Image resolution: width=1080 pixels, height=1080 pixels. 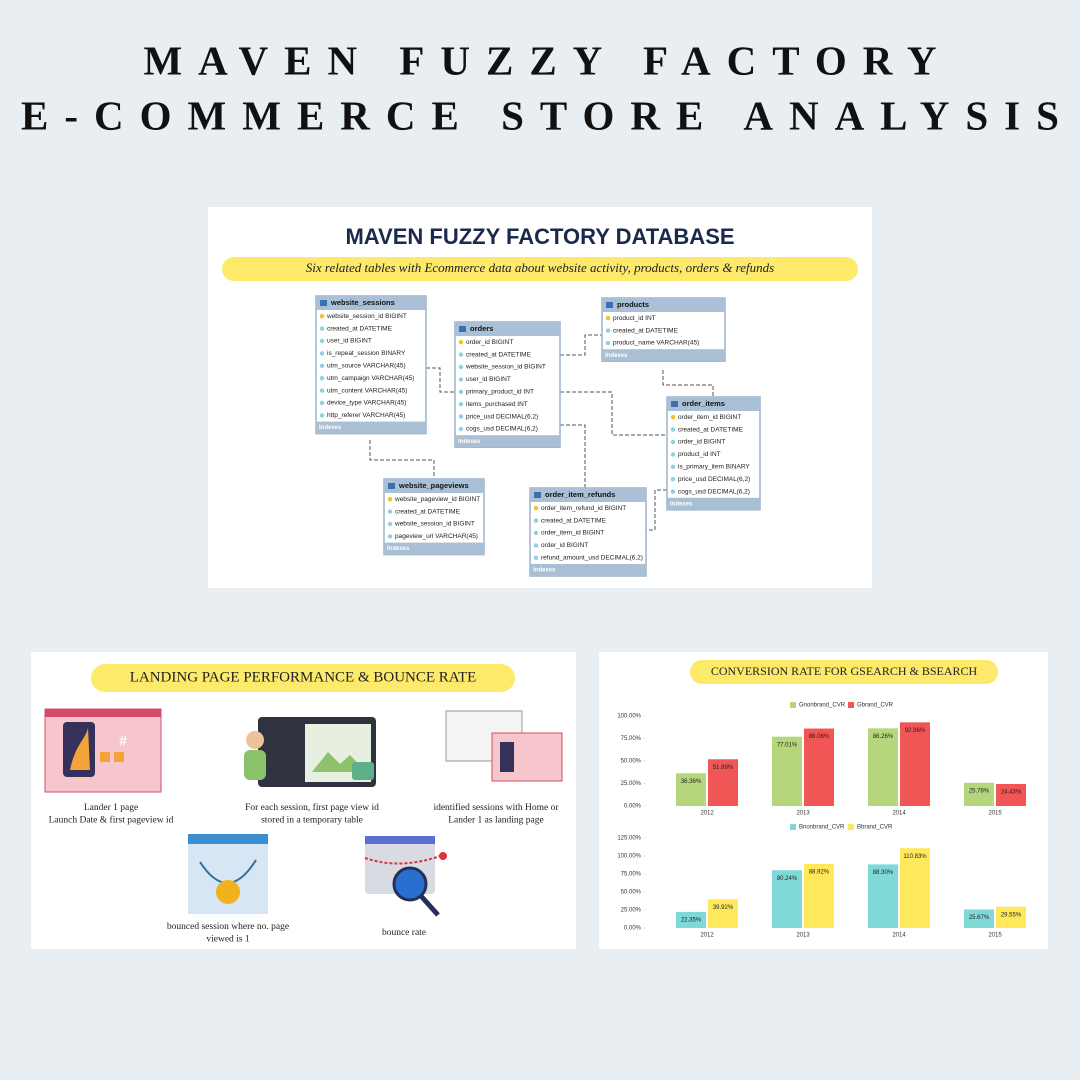 I want to click on illustration-bounce, so click(x=228, y=874).